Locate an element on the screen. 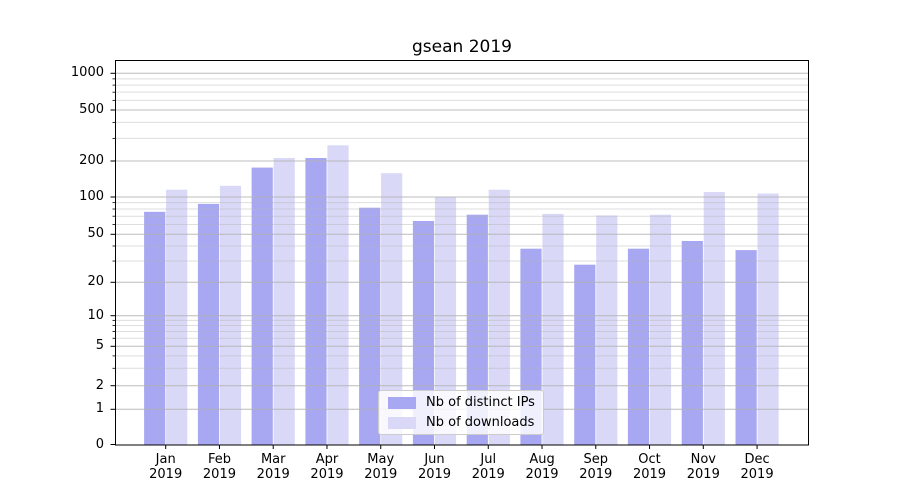 The width and height of the screenshot is (900, 500). x-tick-label: Jan 2019 is located at coordinates (166, 467).